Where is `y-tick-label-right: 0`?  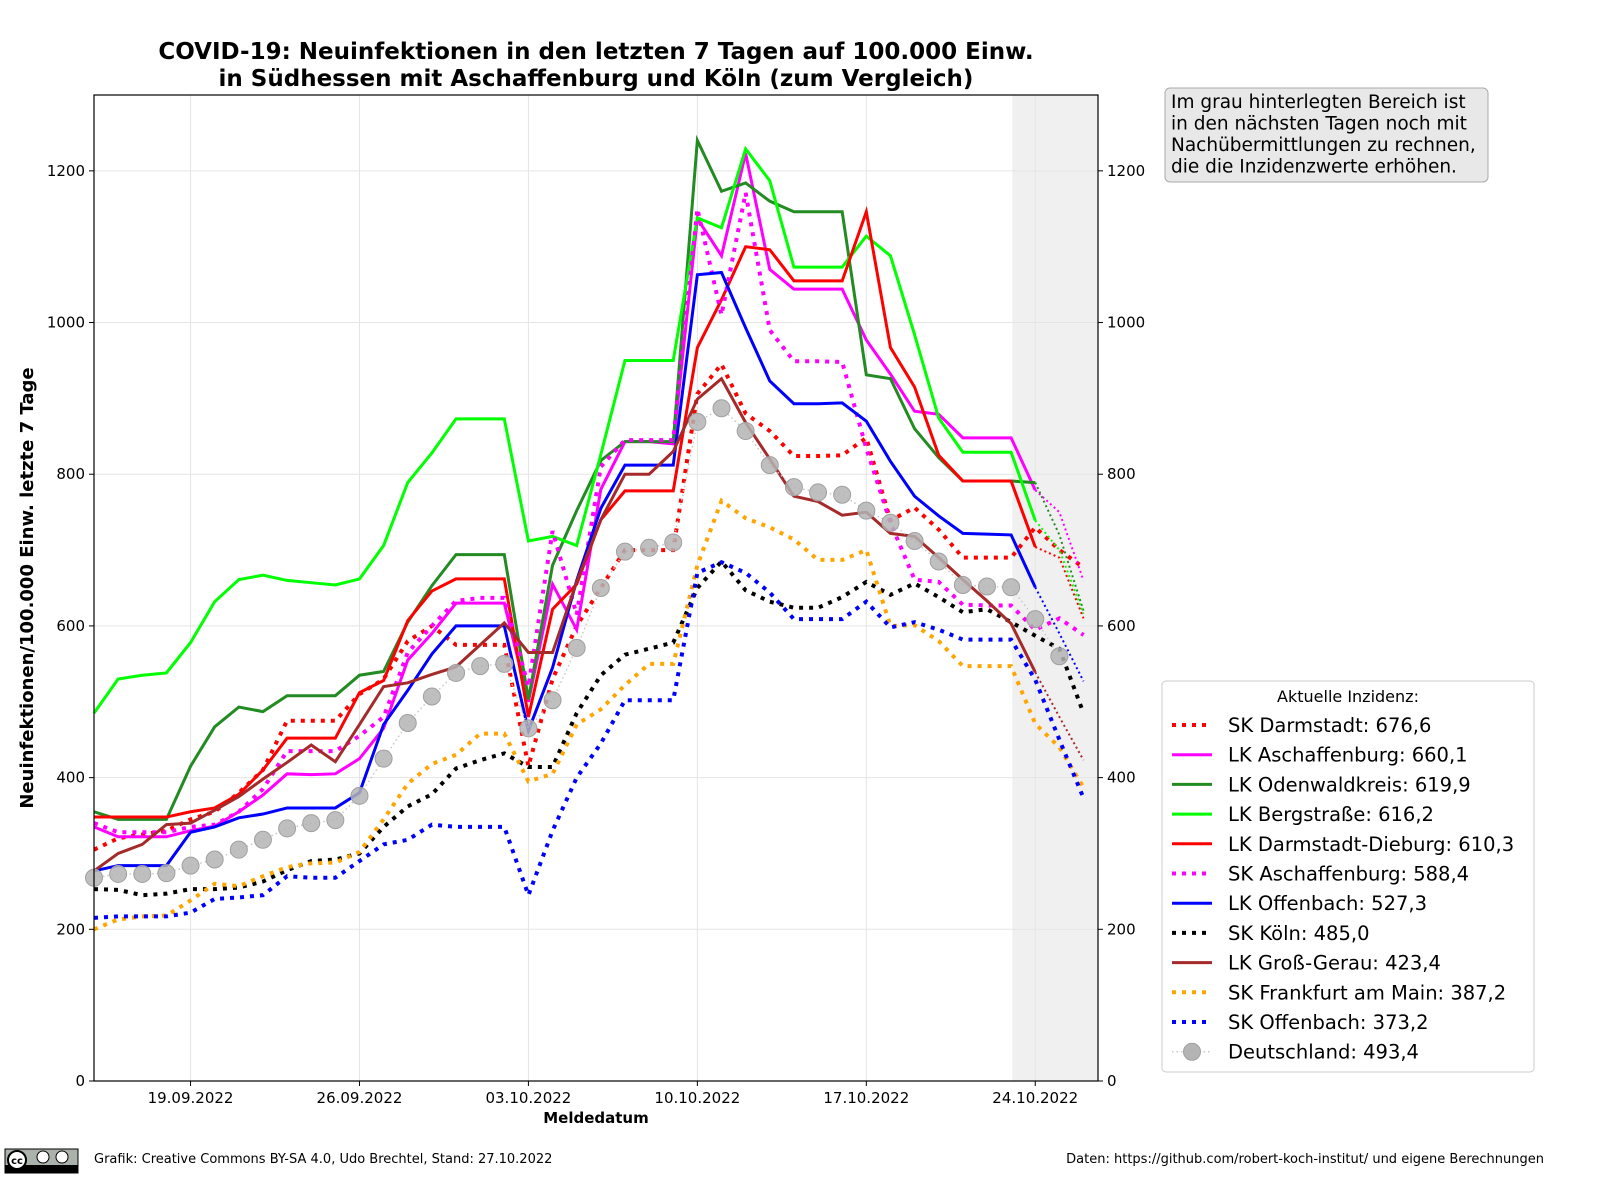
y-tick-label-right: 0 is located at coordinates (1112, 1081).